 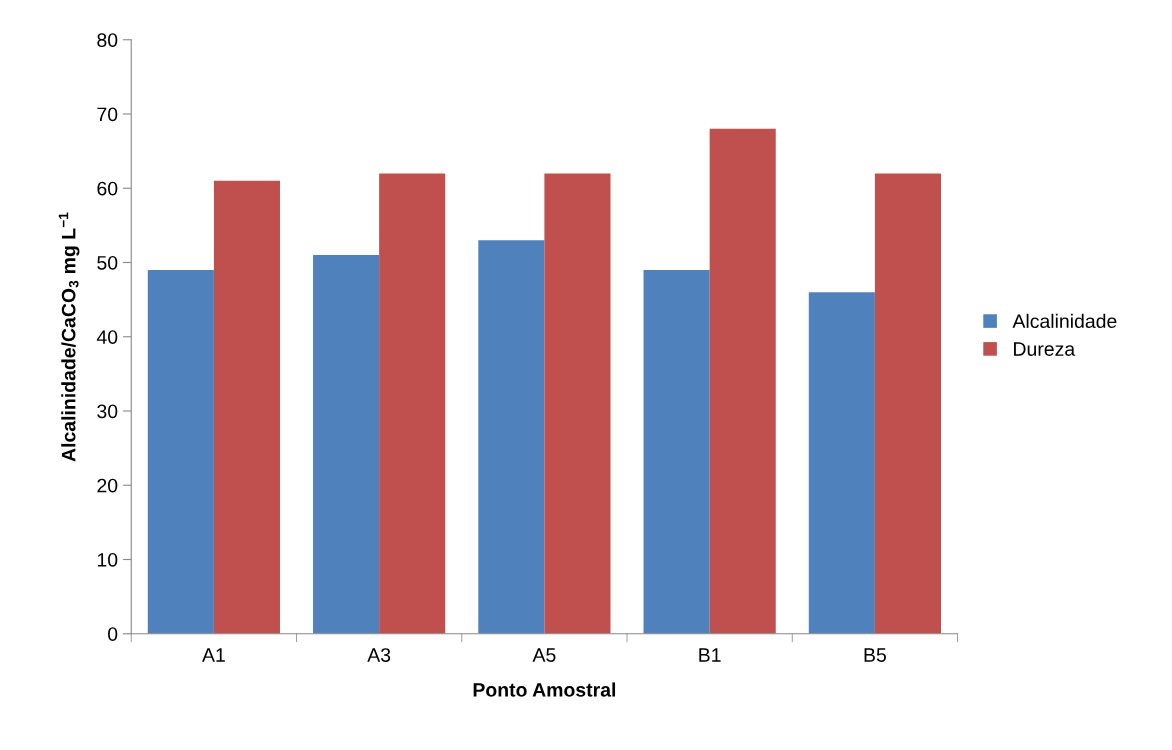 I want to click on x-axis-title: Ponto Amostral, so click(x=544, y=689).